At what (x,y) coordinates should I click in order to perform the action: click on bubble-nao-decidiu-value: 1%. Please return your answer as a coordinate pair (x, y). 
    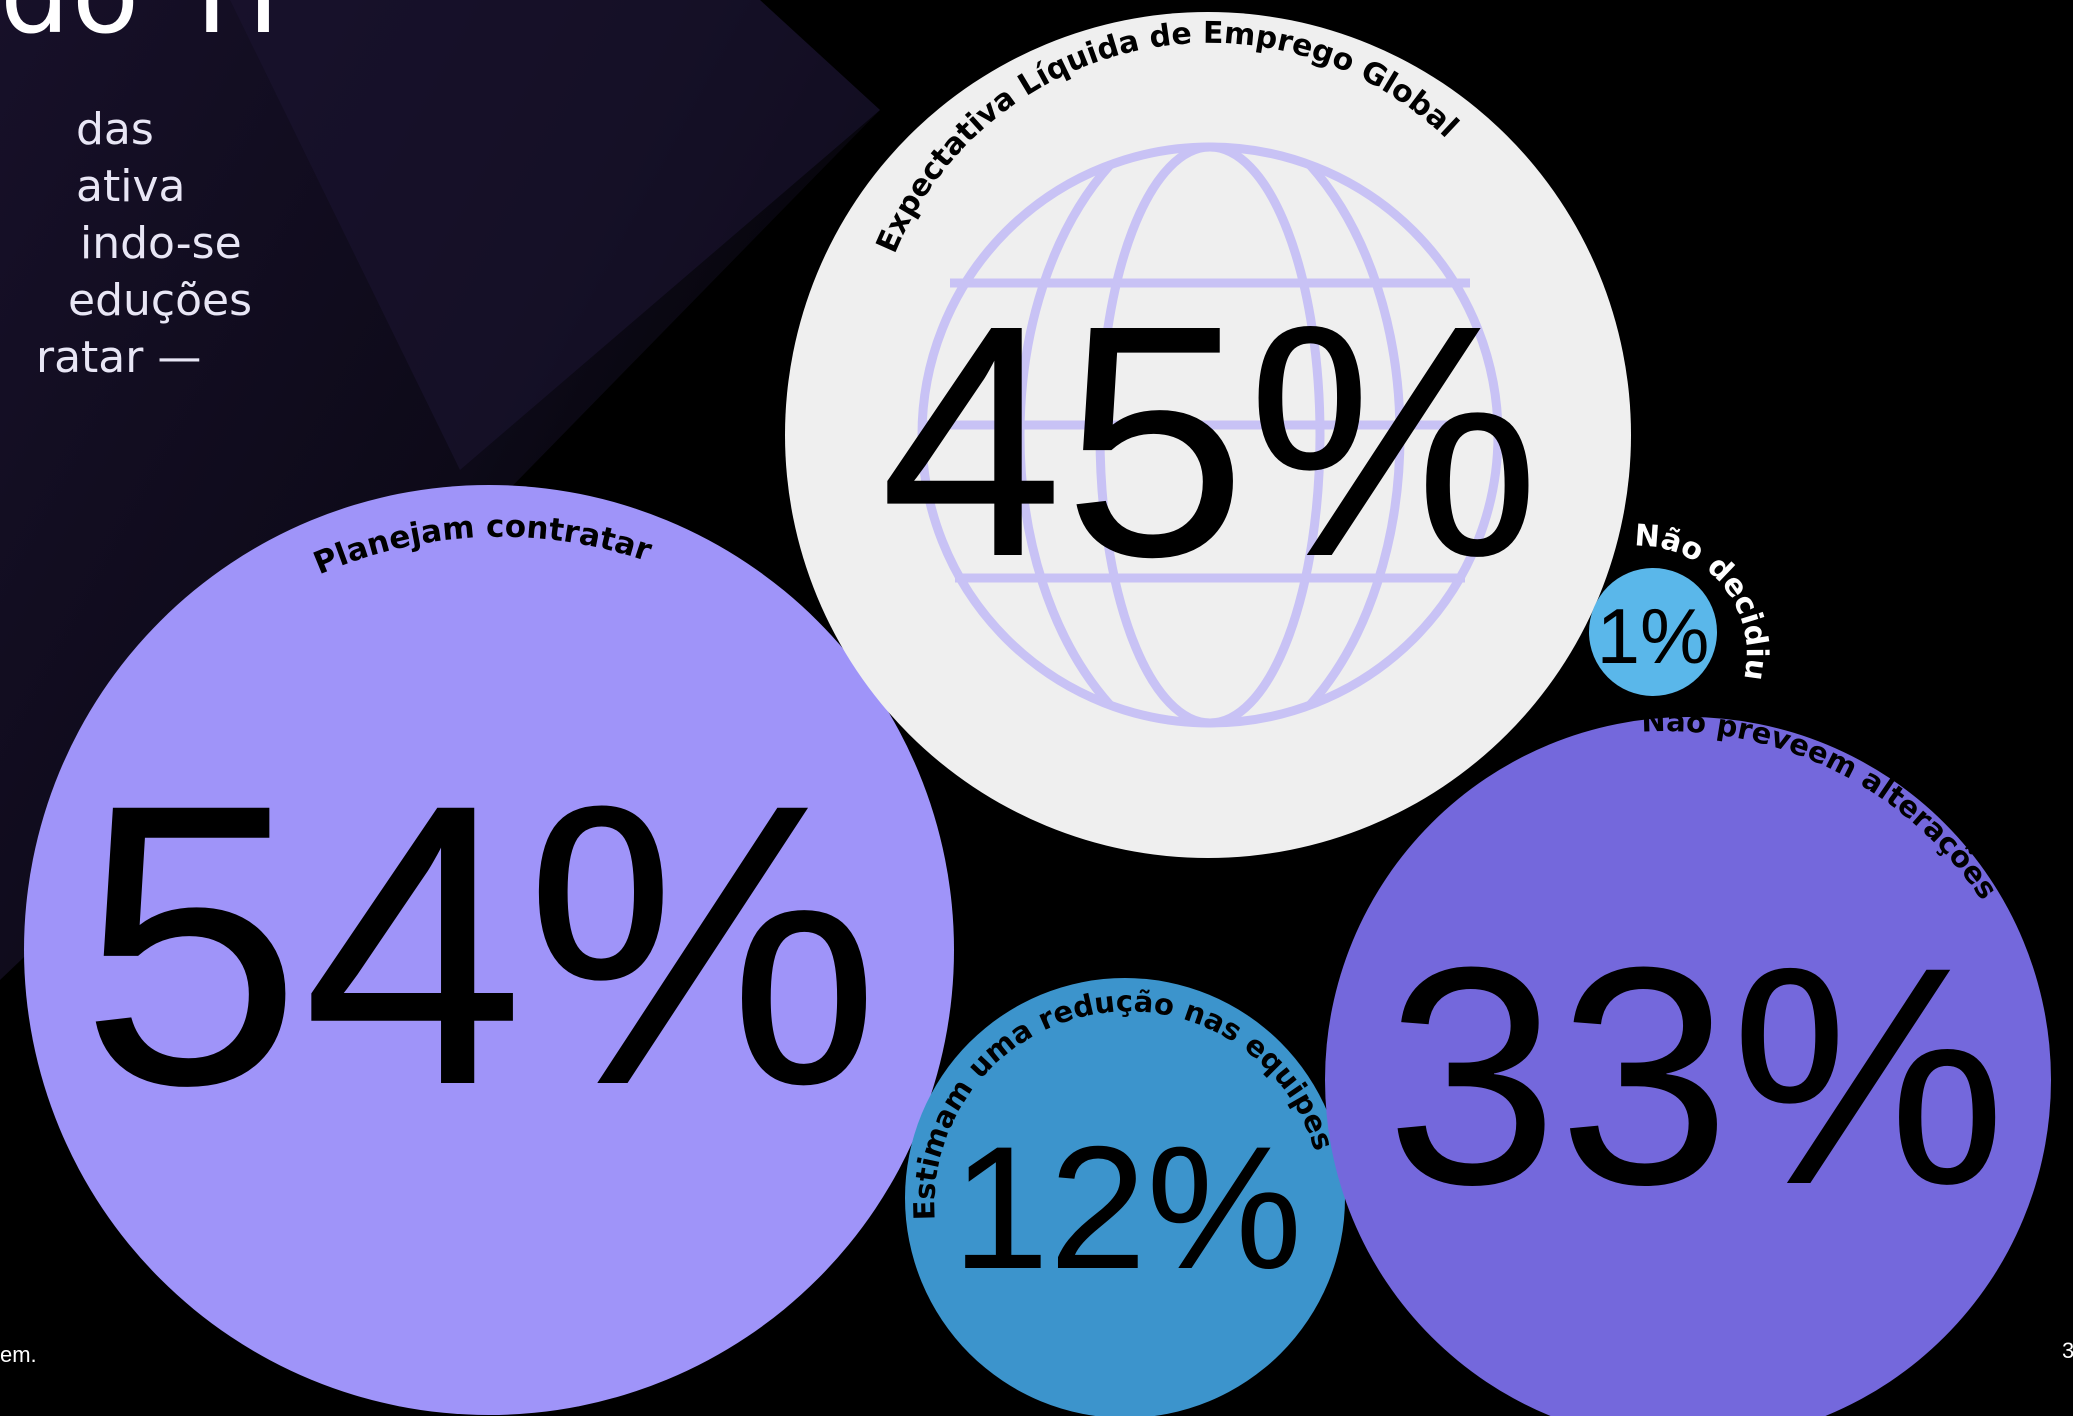
    Looking at the image, I should click on (1653, 636).